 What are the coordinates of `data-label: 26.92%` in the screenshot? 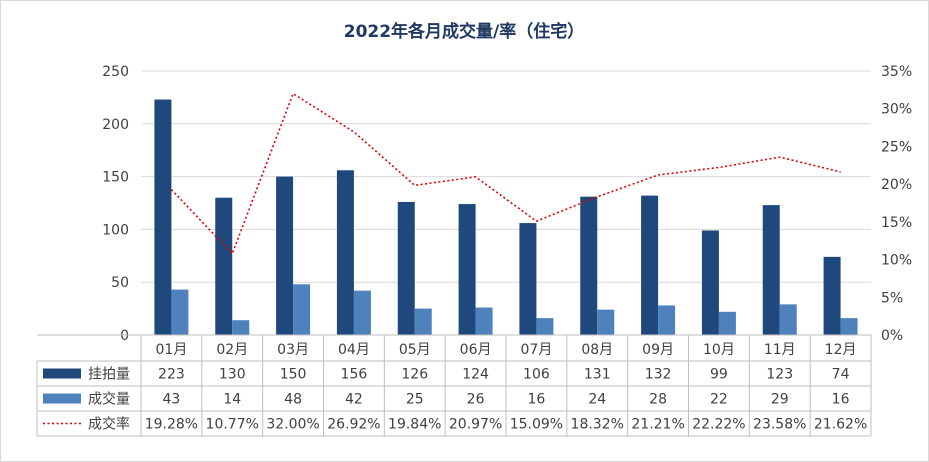 It's located at (353, 425).